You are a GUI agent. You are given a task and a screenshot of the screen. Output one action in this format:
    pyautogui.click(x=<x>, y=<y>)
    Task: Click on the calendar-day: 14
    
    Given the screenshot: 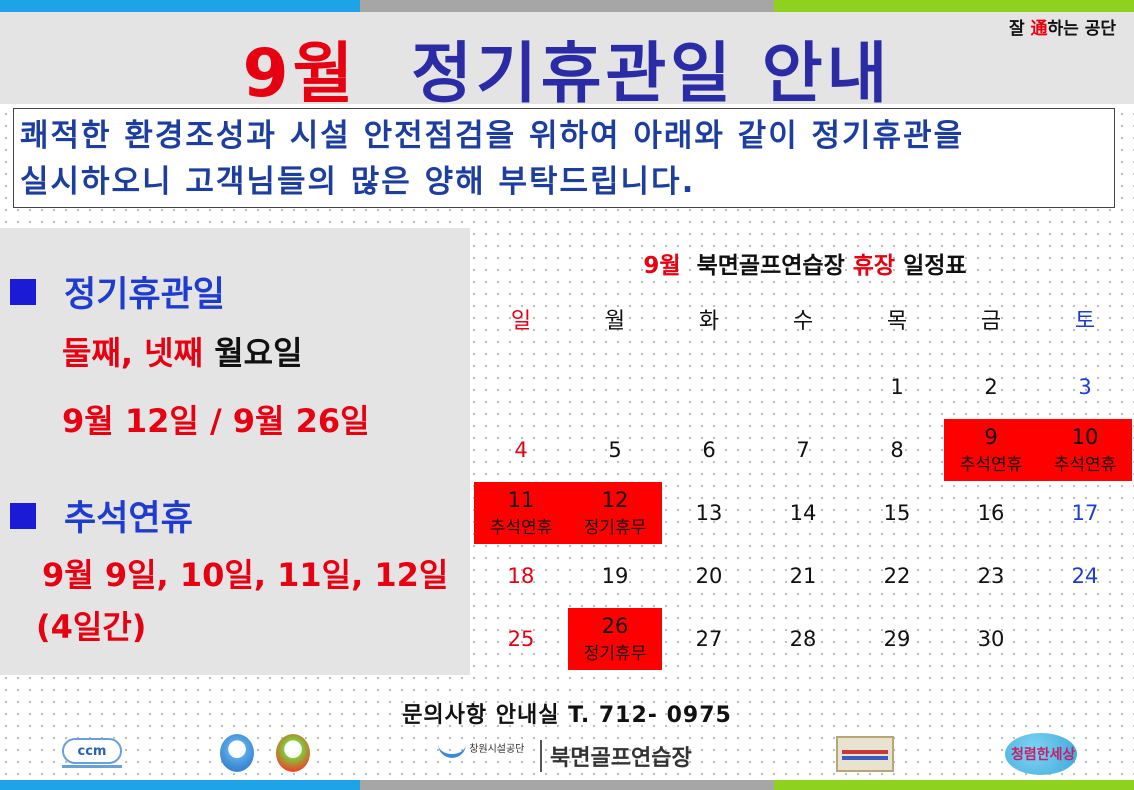 What is the action you would take?
    pyautogui.click(x=803, y=513)
    